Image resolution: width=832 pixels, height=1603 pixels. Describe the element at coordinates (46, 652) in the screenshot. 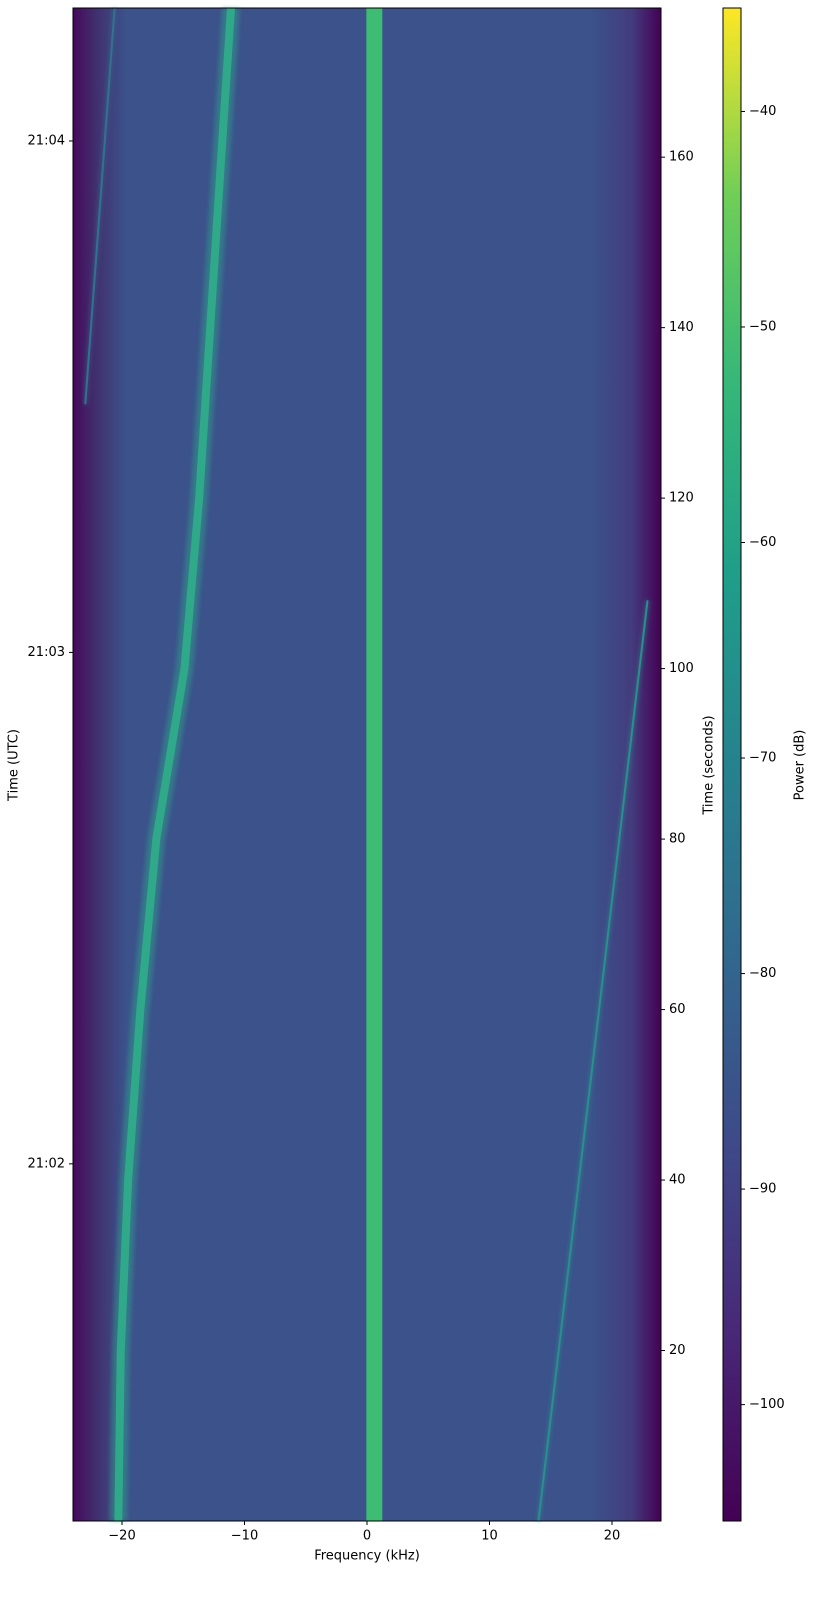

I see `y-tick-label: 21:03` at that location.